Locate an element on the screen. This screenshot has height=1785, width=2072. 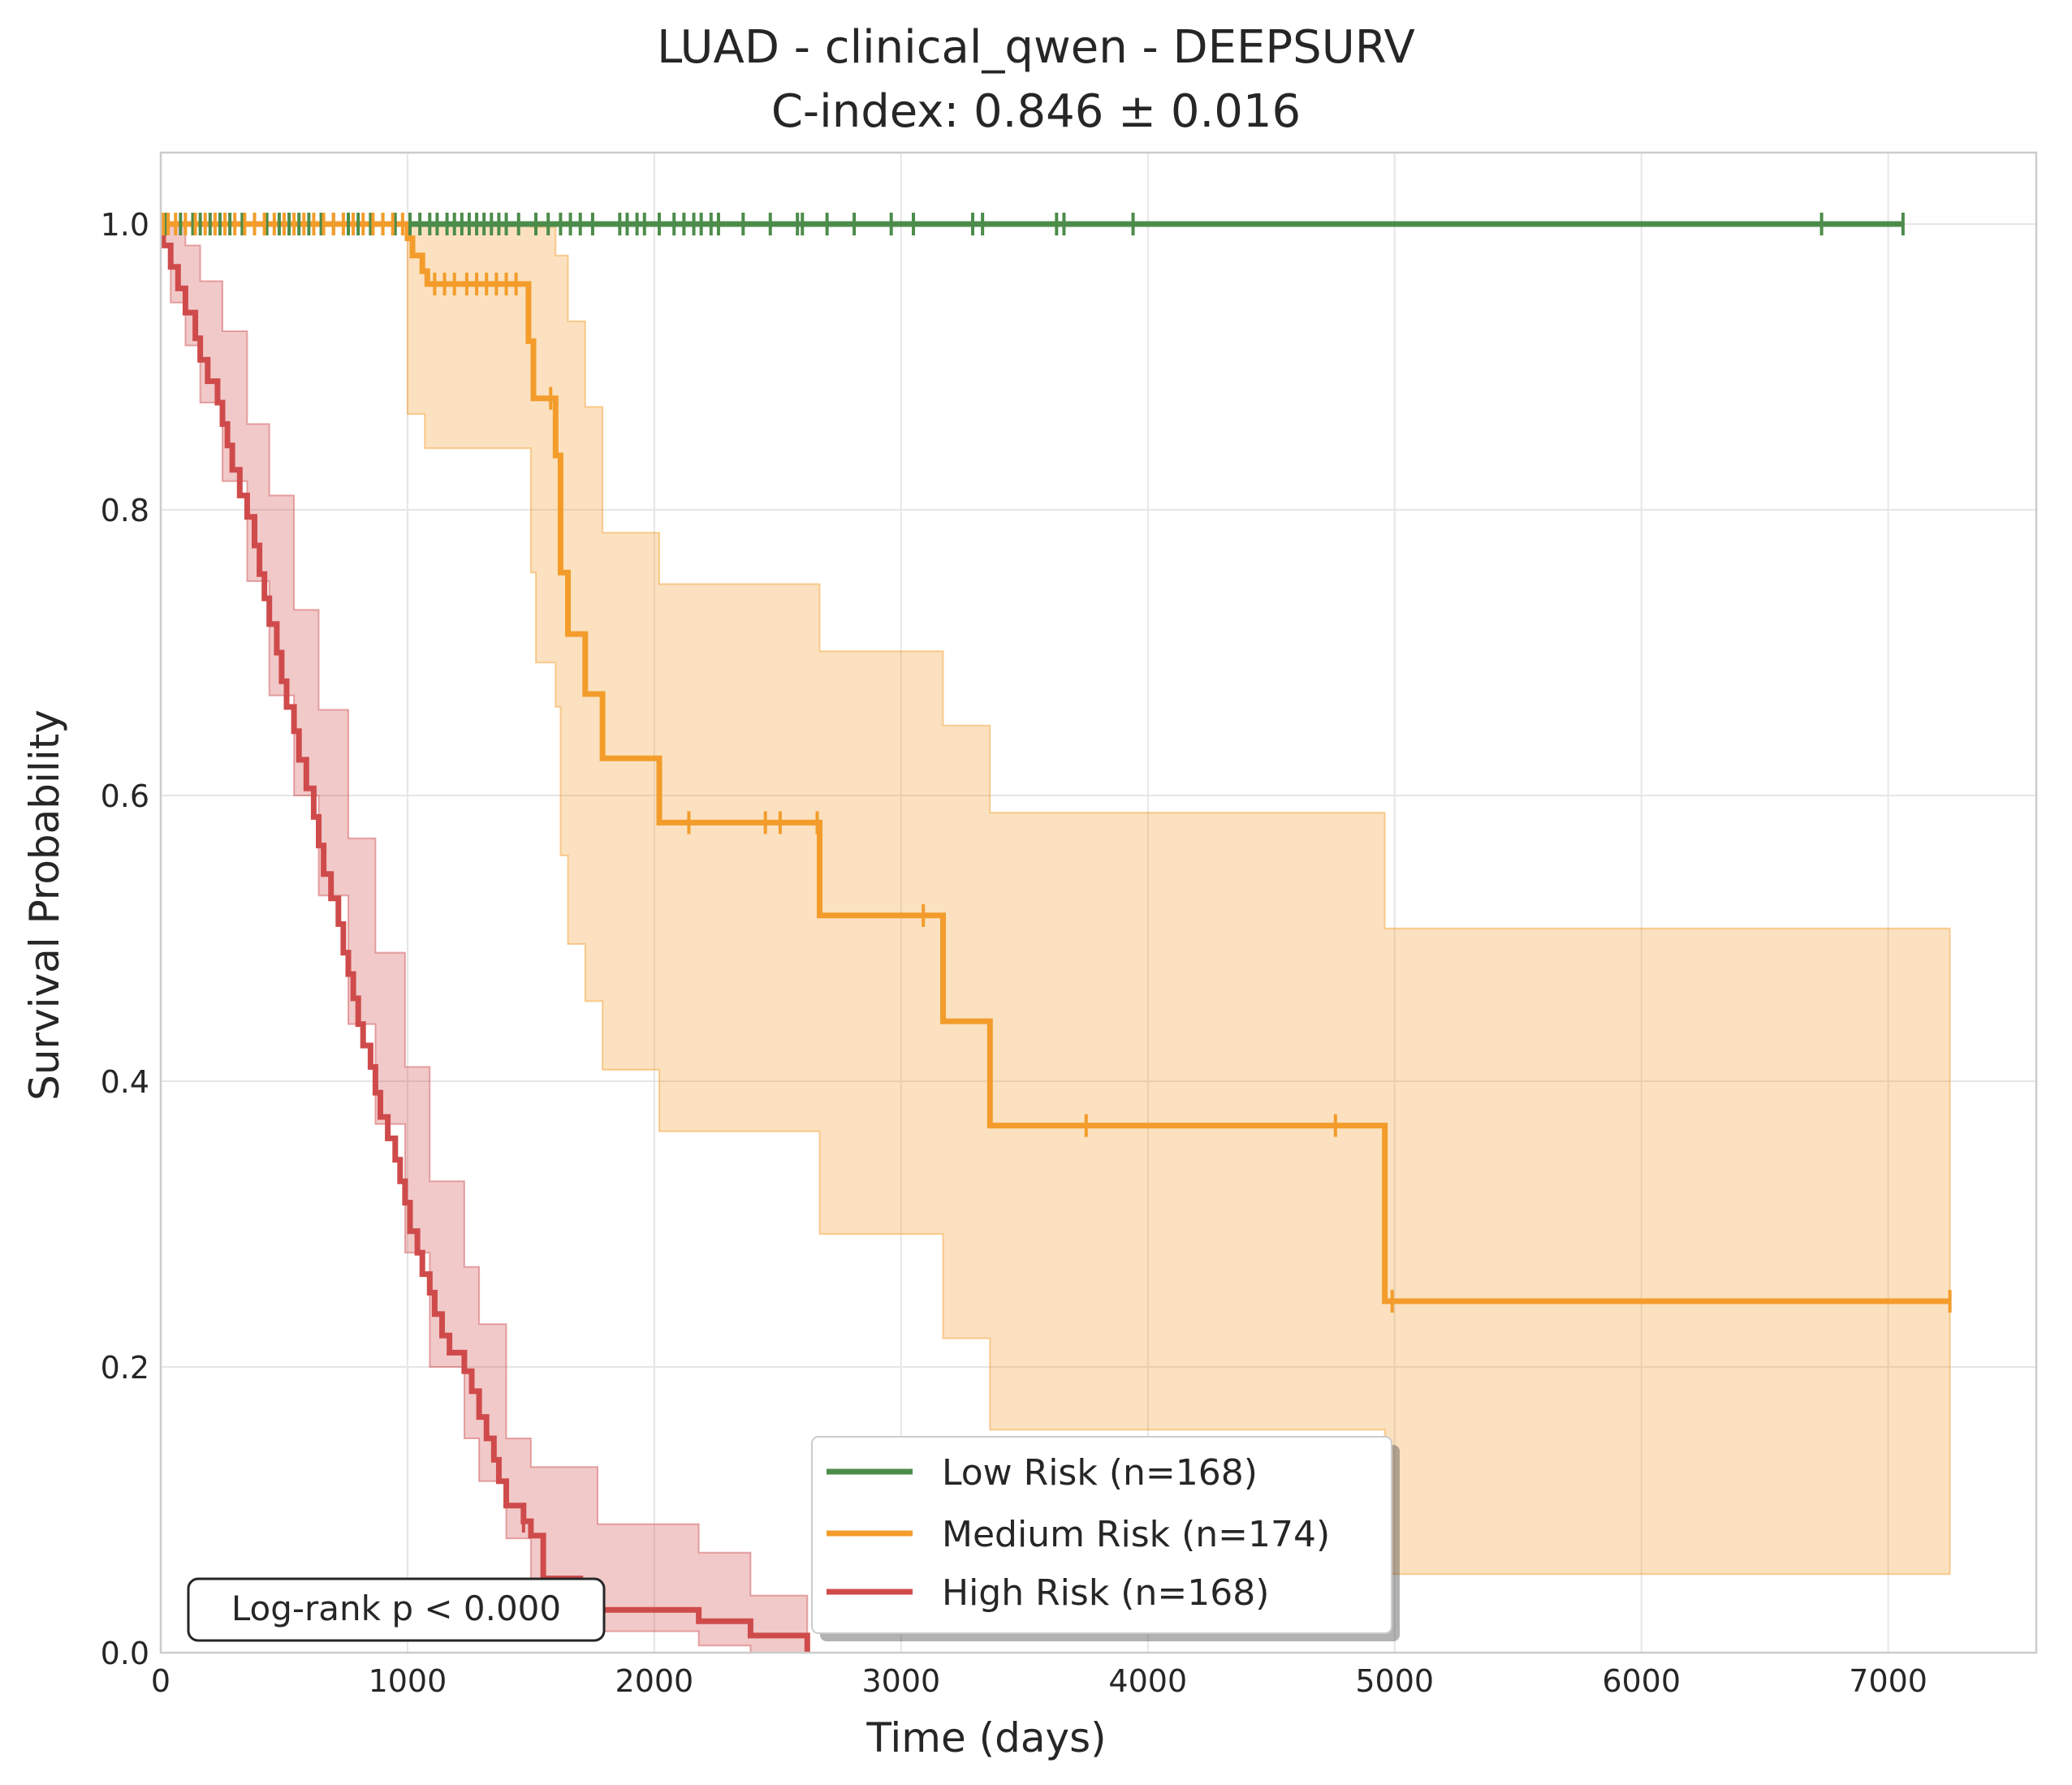
x-ticks: 0 1000 2000 3000 4000 5000 6000 7000 is located at coordinates (1039, 1681).